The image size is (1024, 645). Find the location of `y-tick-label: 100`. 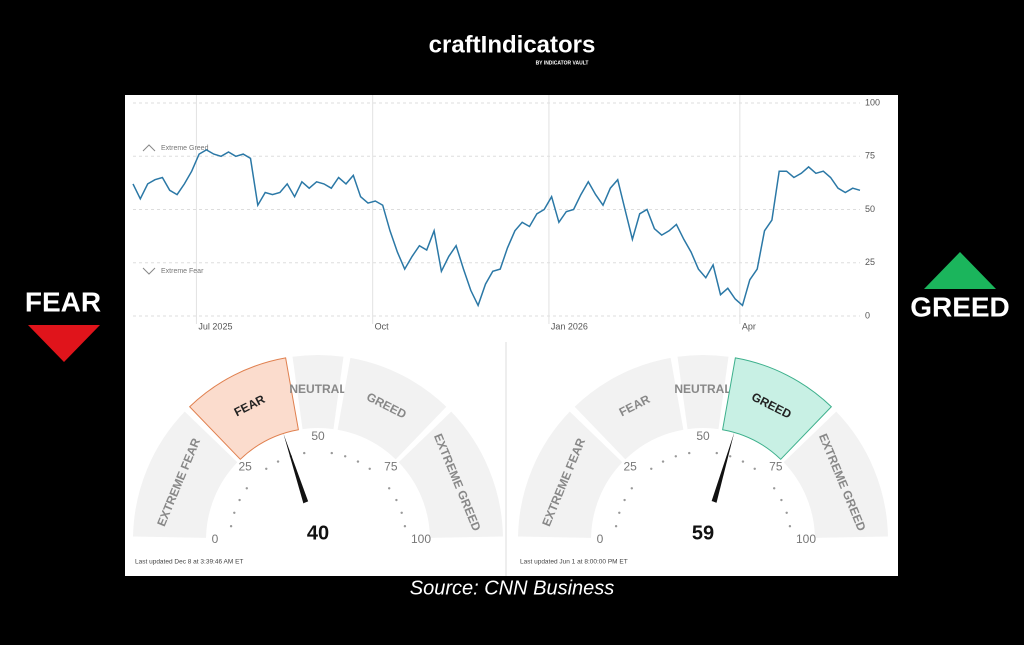

y-tick-label: 100 is located at coordinates (872, 102).